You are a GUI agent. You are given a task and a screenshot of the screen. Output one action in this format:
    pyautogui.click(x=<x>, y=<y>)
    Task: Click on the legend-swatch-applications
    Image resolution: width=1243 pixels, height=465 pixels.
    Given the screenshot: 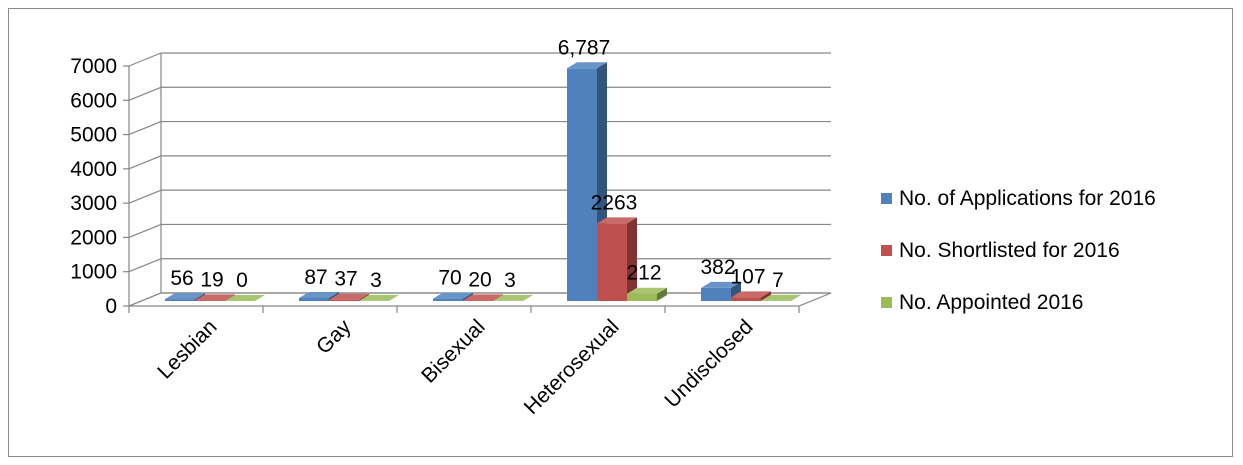 What is the action you would take?
    pyautogui.click(x=886, y=198)
    